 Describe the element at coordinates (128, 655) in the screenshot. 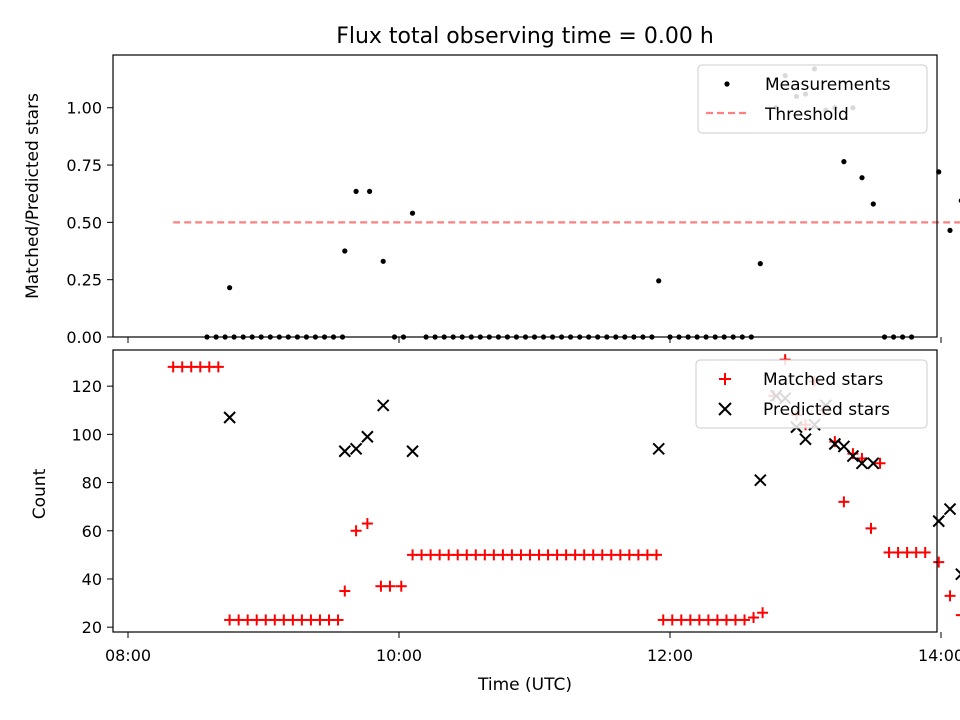

I see `bottom-x-tick-label: 08:00` at that location.